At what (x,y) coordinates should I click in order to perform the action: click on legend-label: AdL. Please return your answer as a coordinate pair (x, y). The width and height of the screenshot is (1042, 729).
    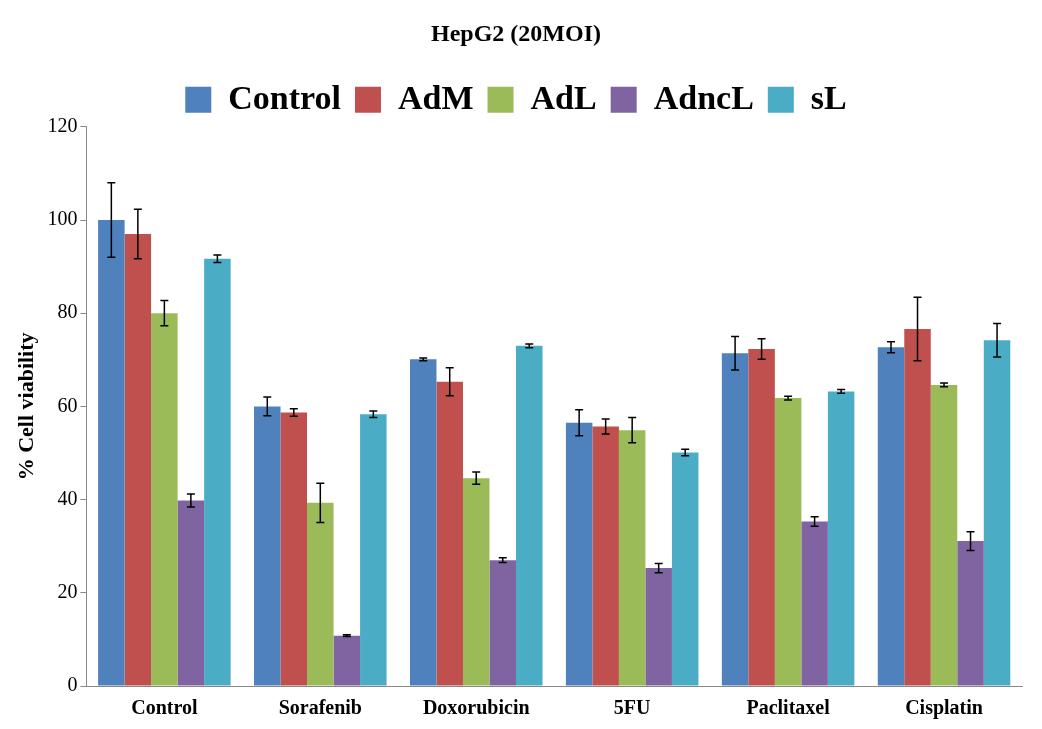
    Looking at the image, I should click on (563, 97).